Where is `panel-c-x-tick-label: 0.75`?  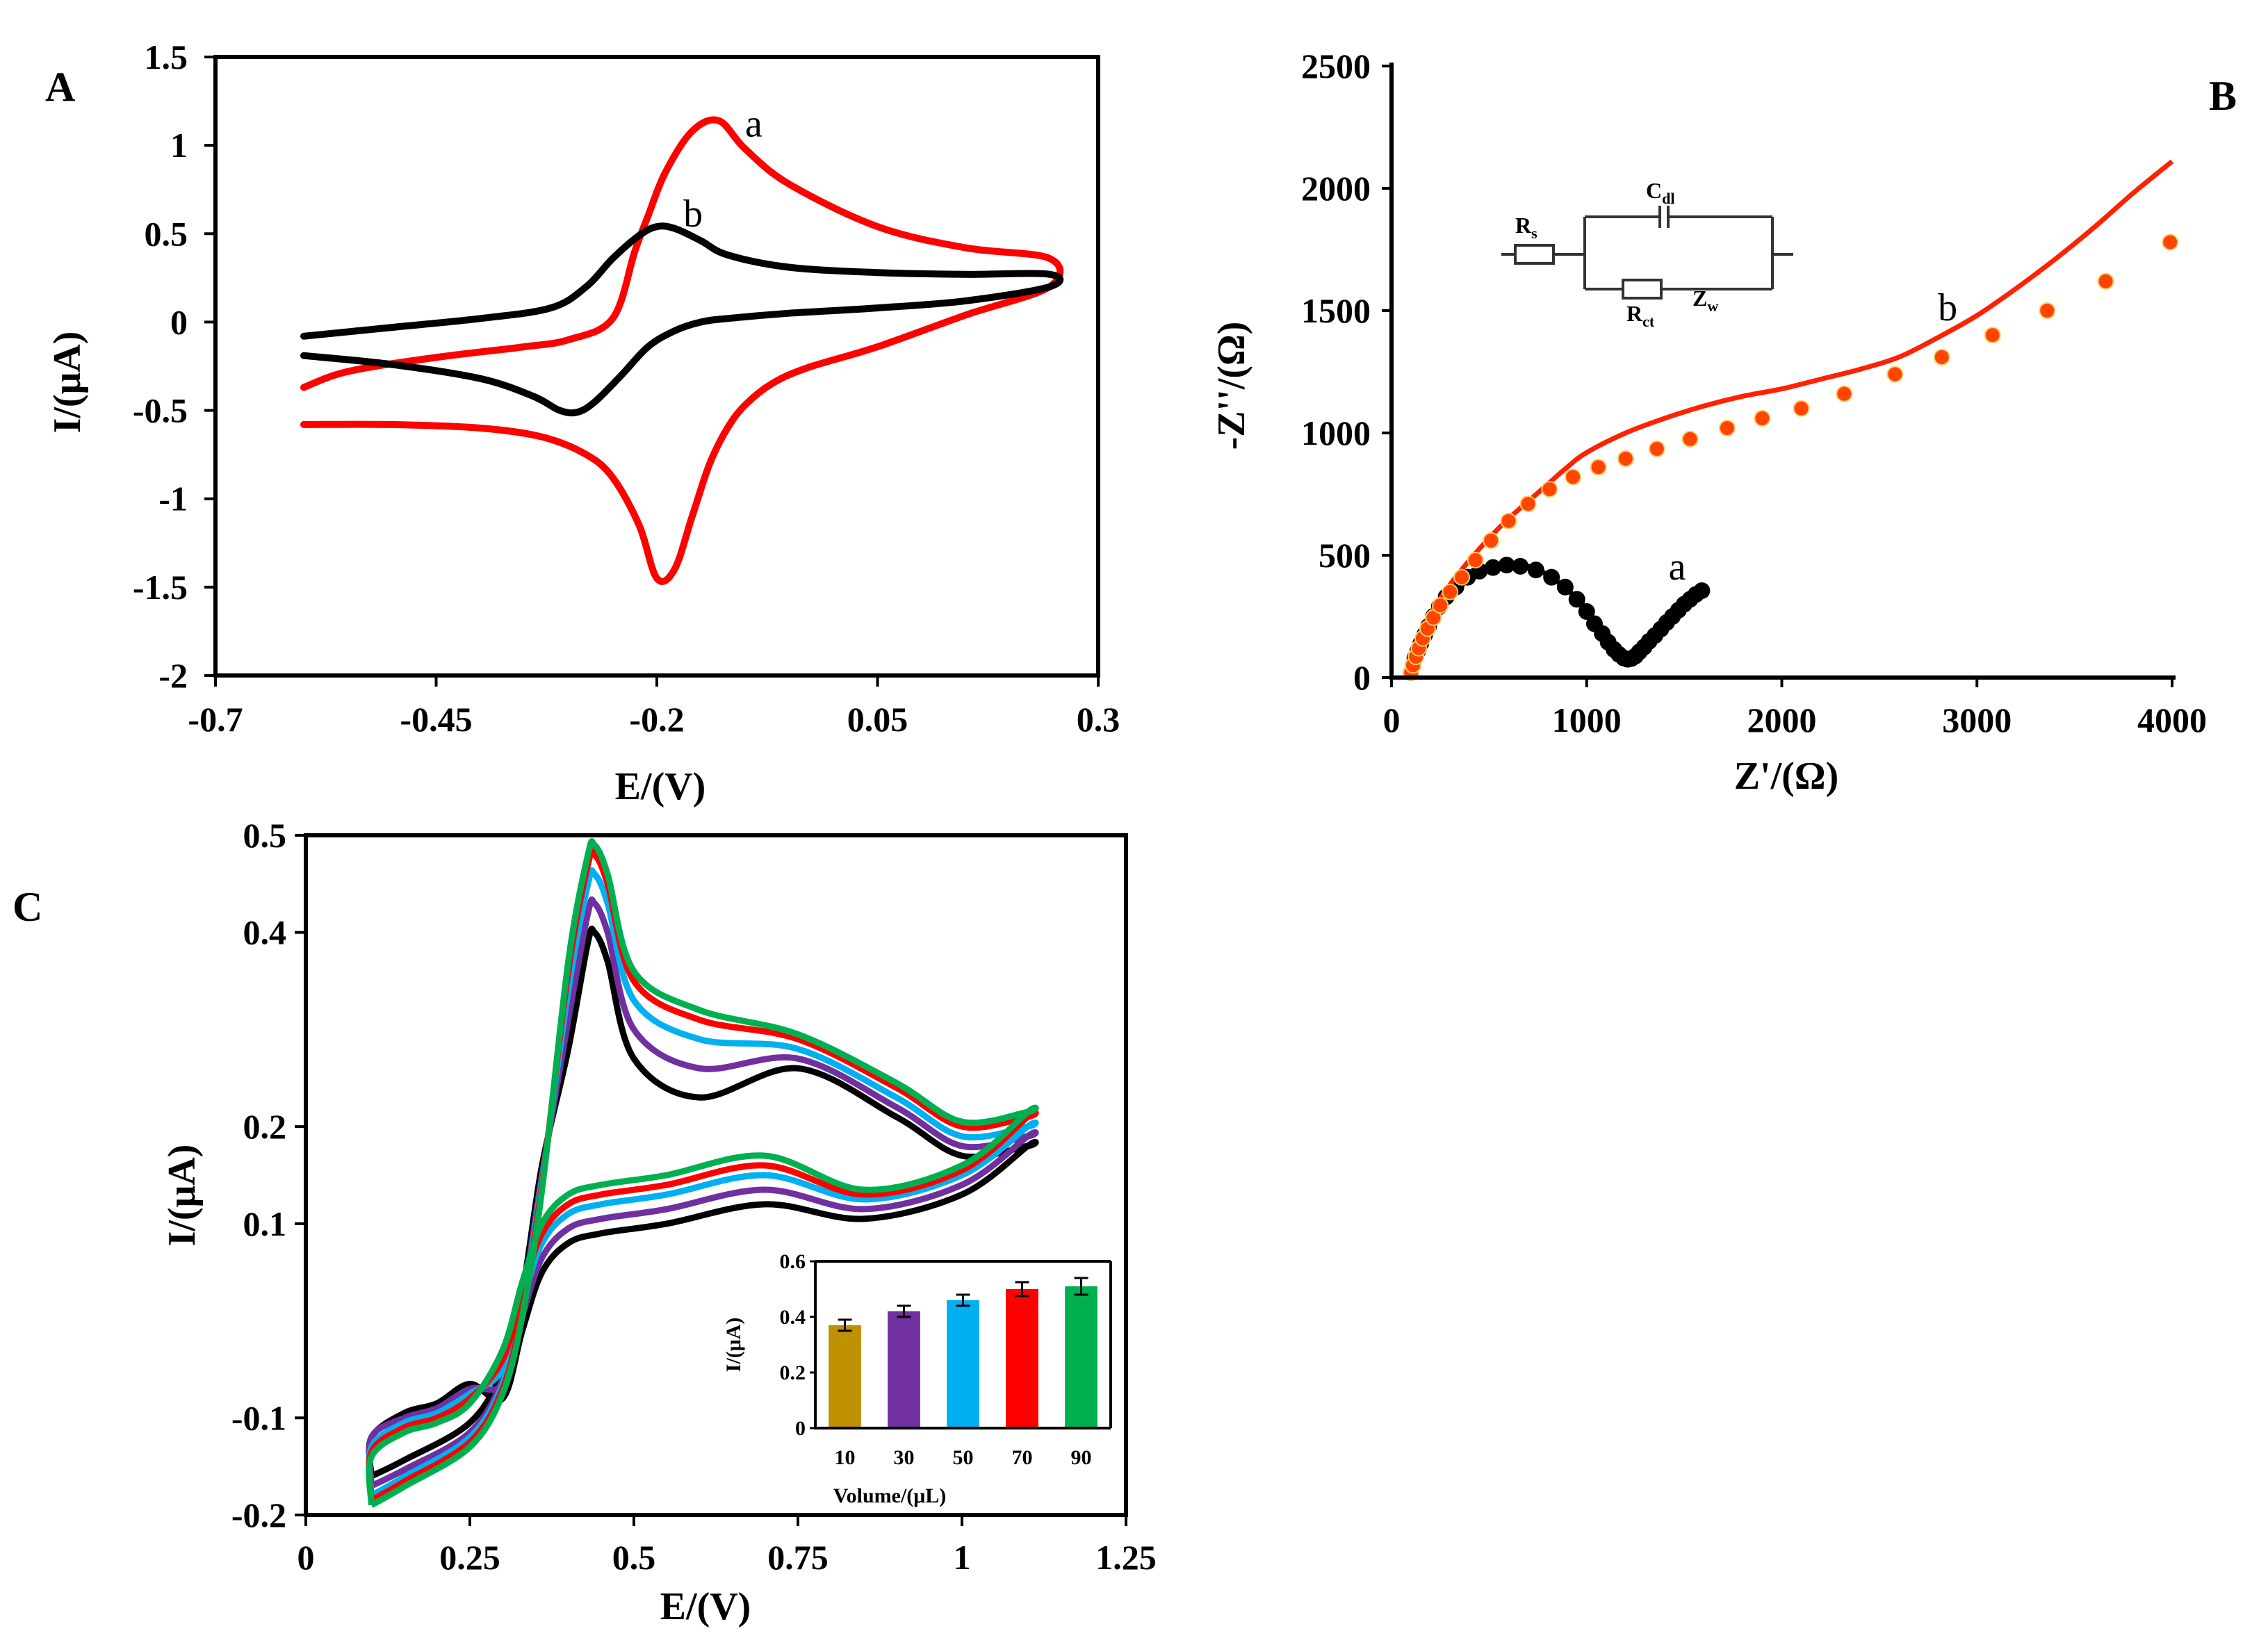 panel-c-x-tick-label: 0.75 is located at coordinates (798, 1558).